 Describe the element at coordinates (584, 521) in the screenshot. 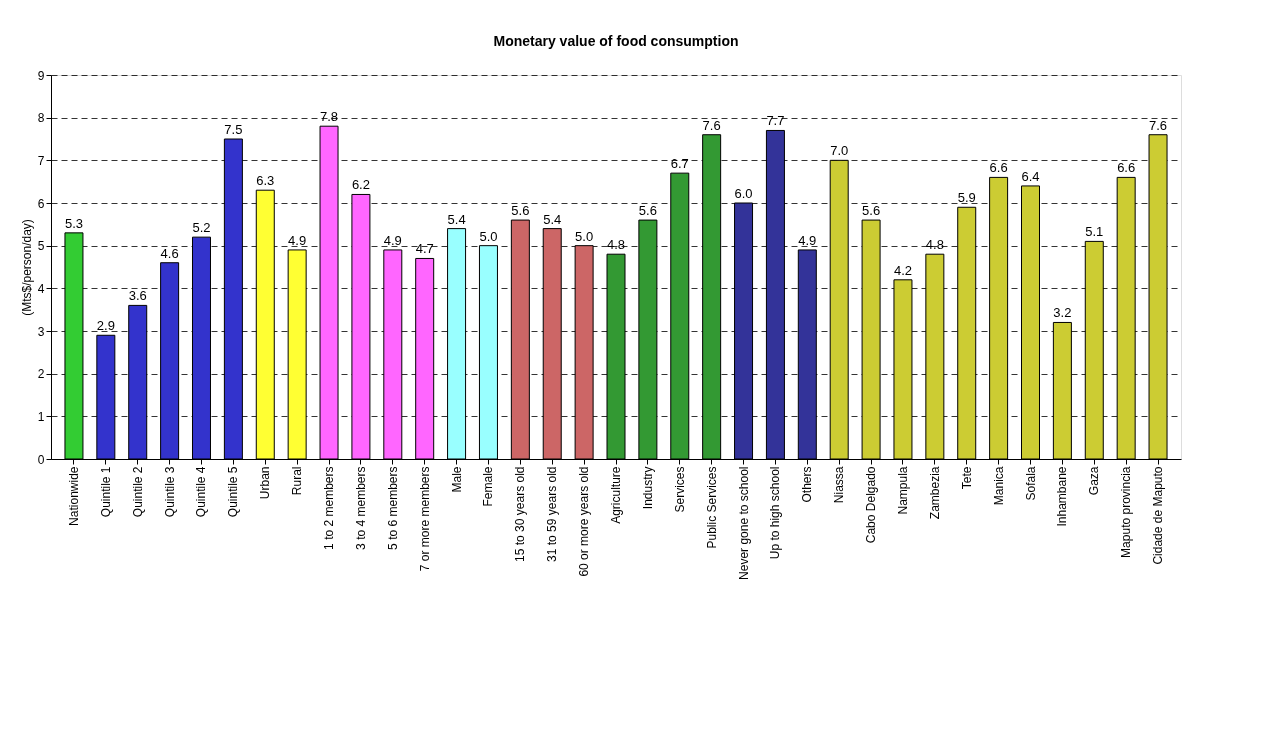

I see `x-tick-label: 60 or more years old` at that location.